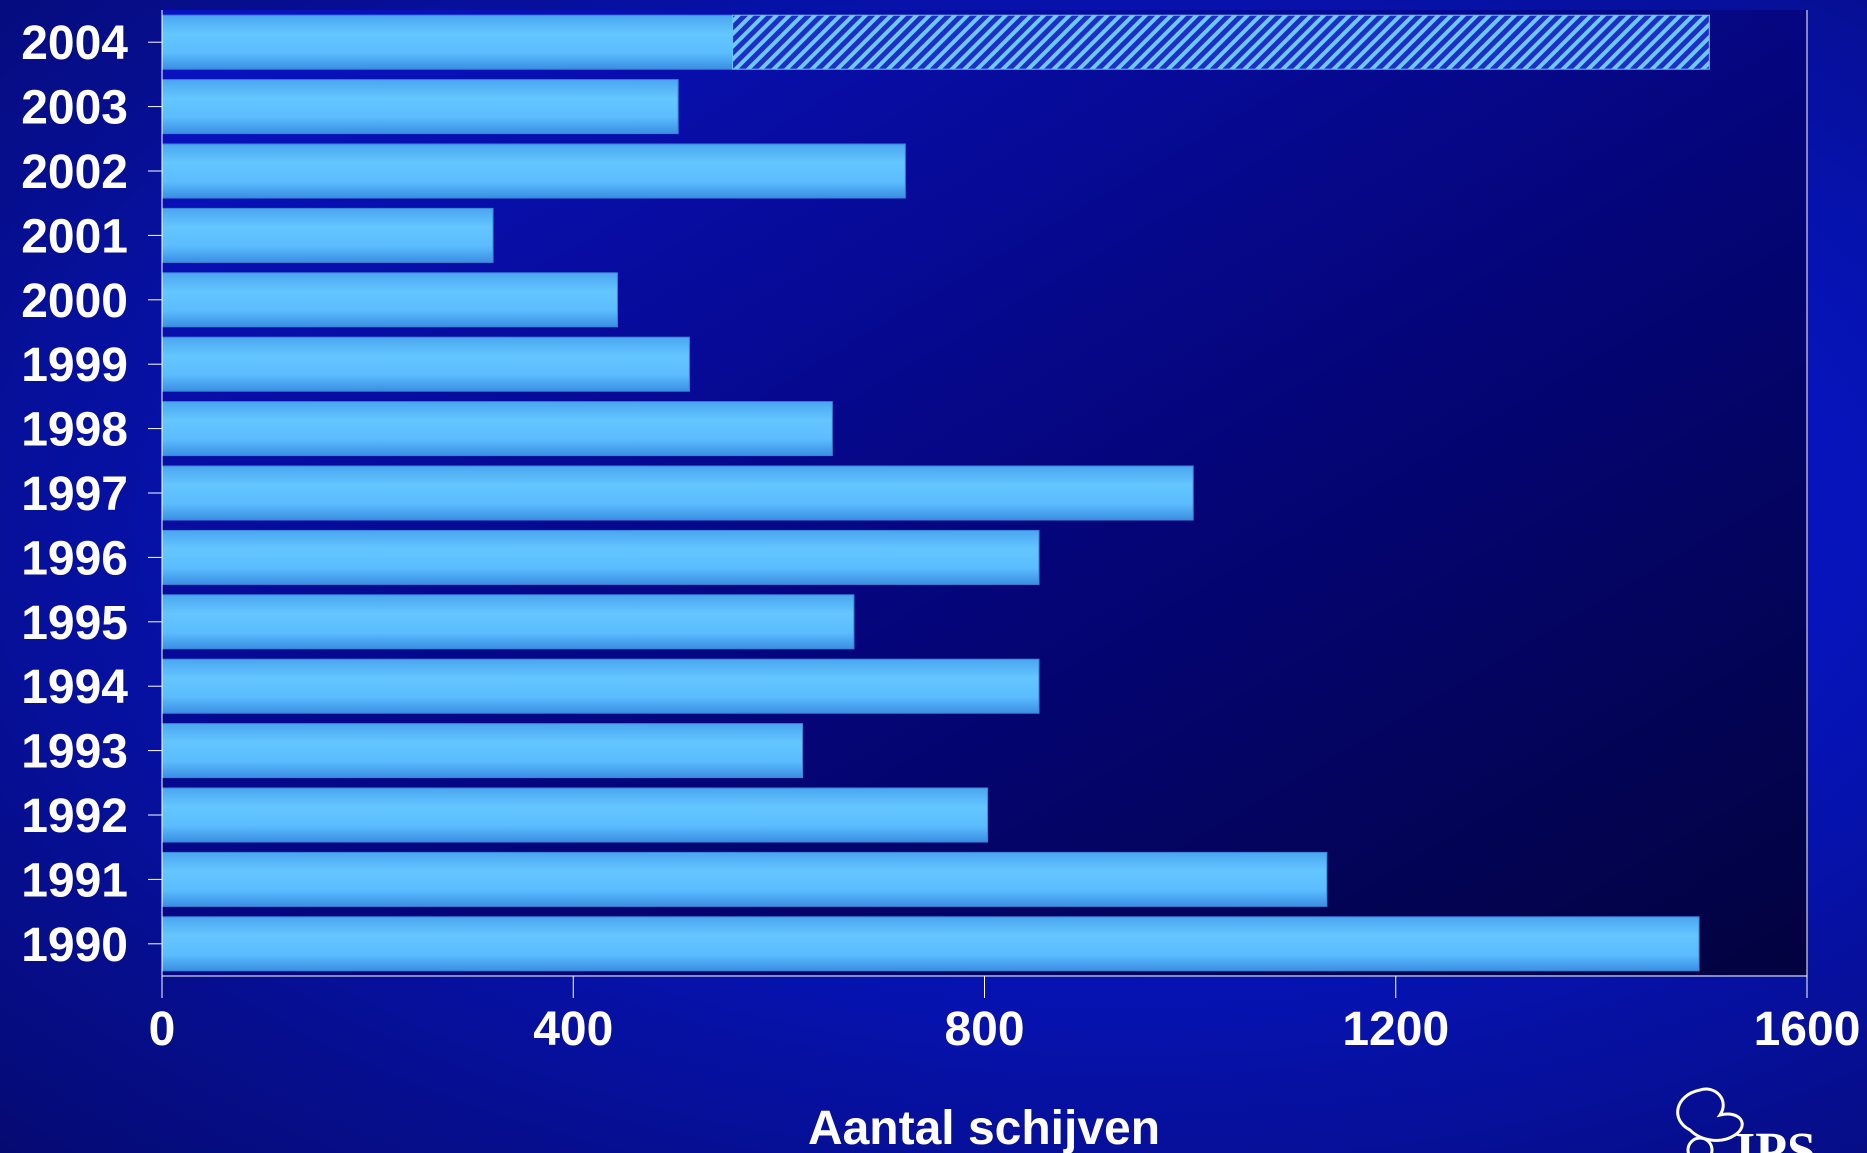 This screenshot has width=1867, height=1153. Describe the element at coordinates (425, 364) in the screenshot. I see `bar-1999` at that location.